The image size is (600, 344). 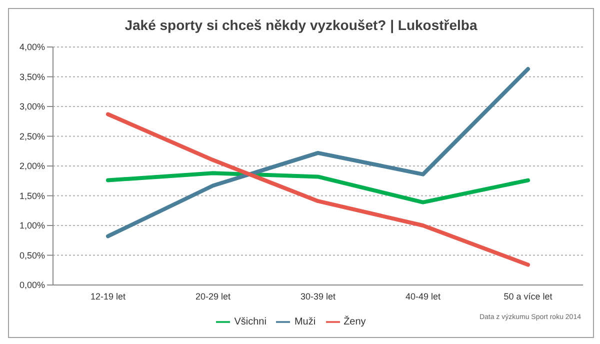 I want to click on y-tick-label: 4,00%, so click(x=32, y=47).